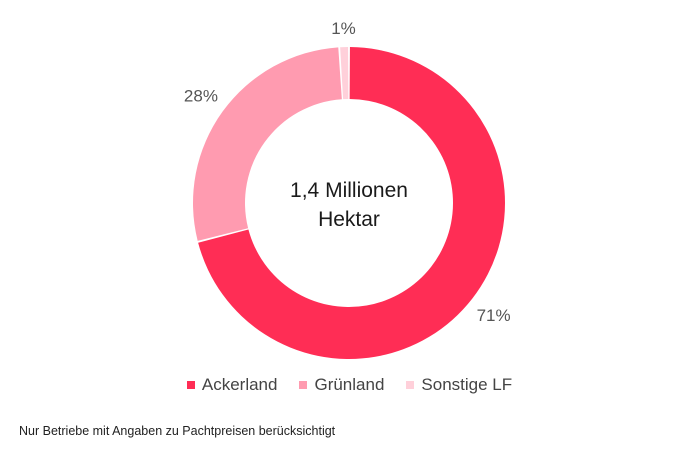 Image resolution: width=699 pixels, height=452 pixels. What do you see at coordinates (303, 385) in the screenshot?
I see `legend-swatch-gruenland` at bounding box center [303, 385].